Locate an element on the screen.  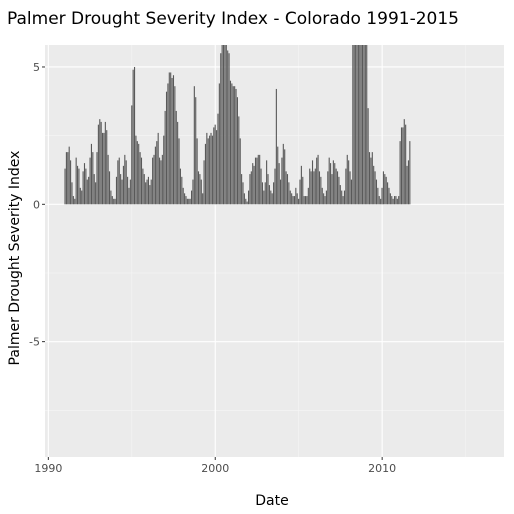
x-axis-label: Date is located at coordinates (271, 501).